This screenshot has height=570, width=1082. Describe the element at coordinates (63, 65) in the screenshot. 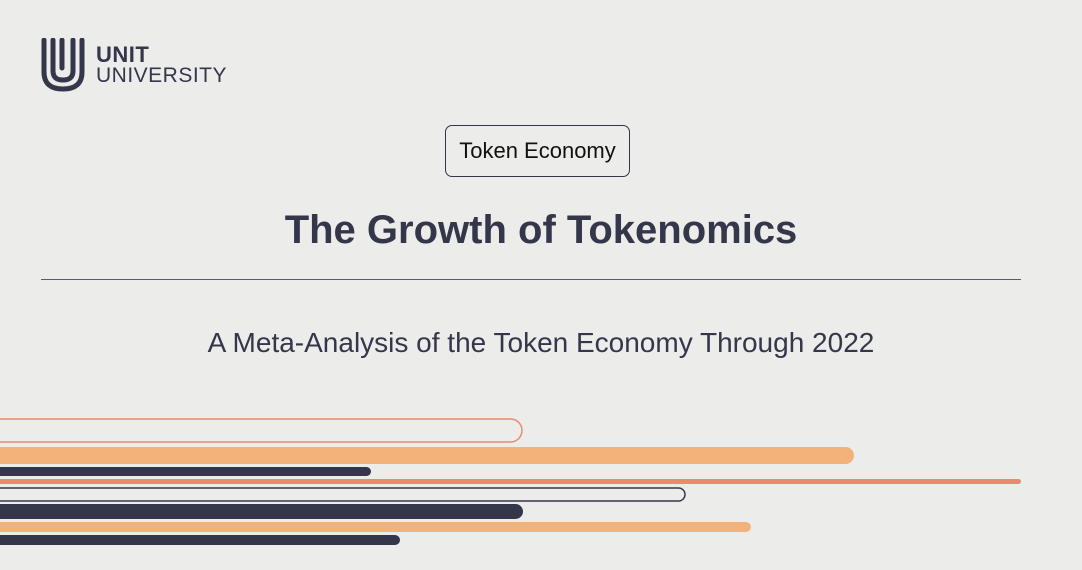

I see `u-monogram-icon` at that location.